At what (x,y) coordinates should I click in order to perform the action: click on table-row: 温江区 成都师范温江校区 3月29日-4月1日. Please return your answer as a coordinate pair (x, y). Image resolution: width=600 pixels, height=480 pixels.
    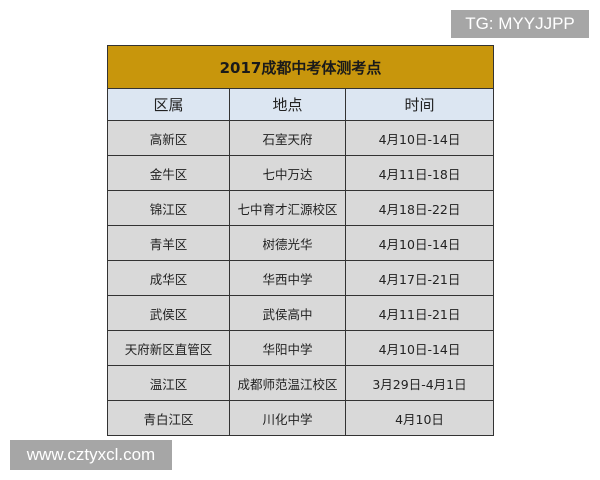
    Looking at the image, I should click on (300, 383).